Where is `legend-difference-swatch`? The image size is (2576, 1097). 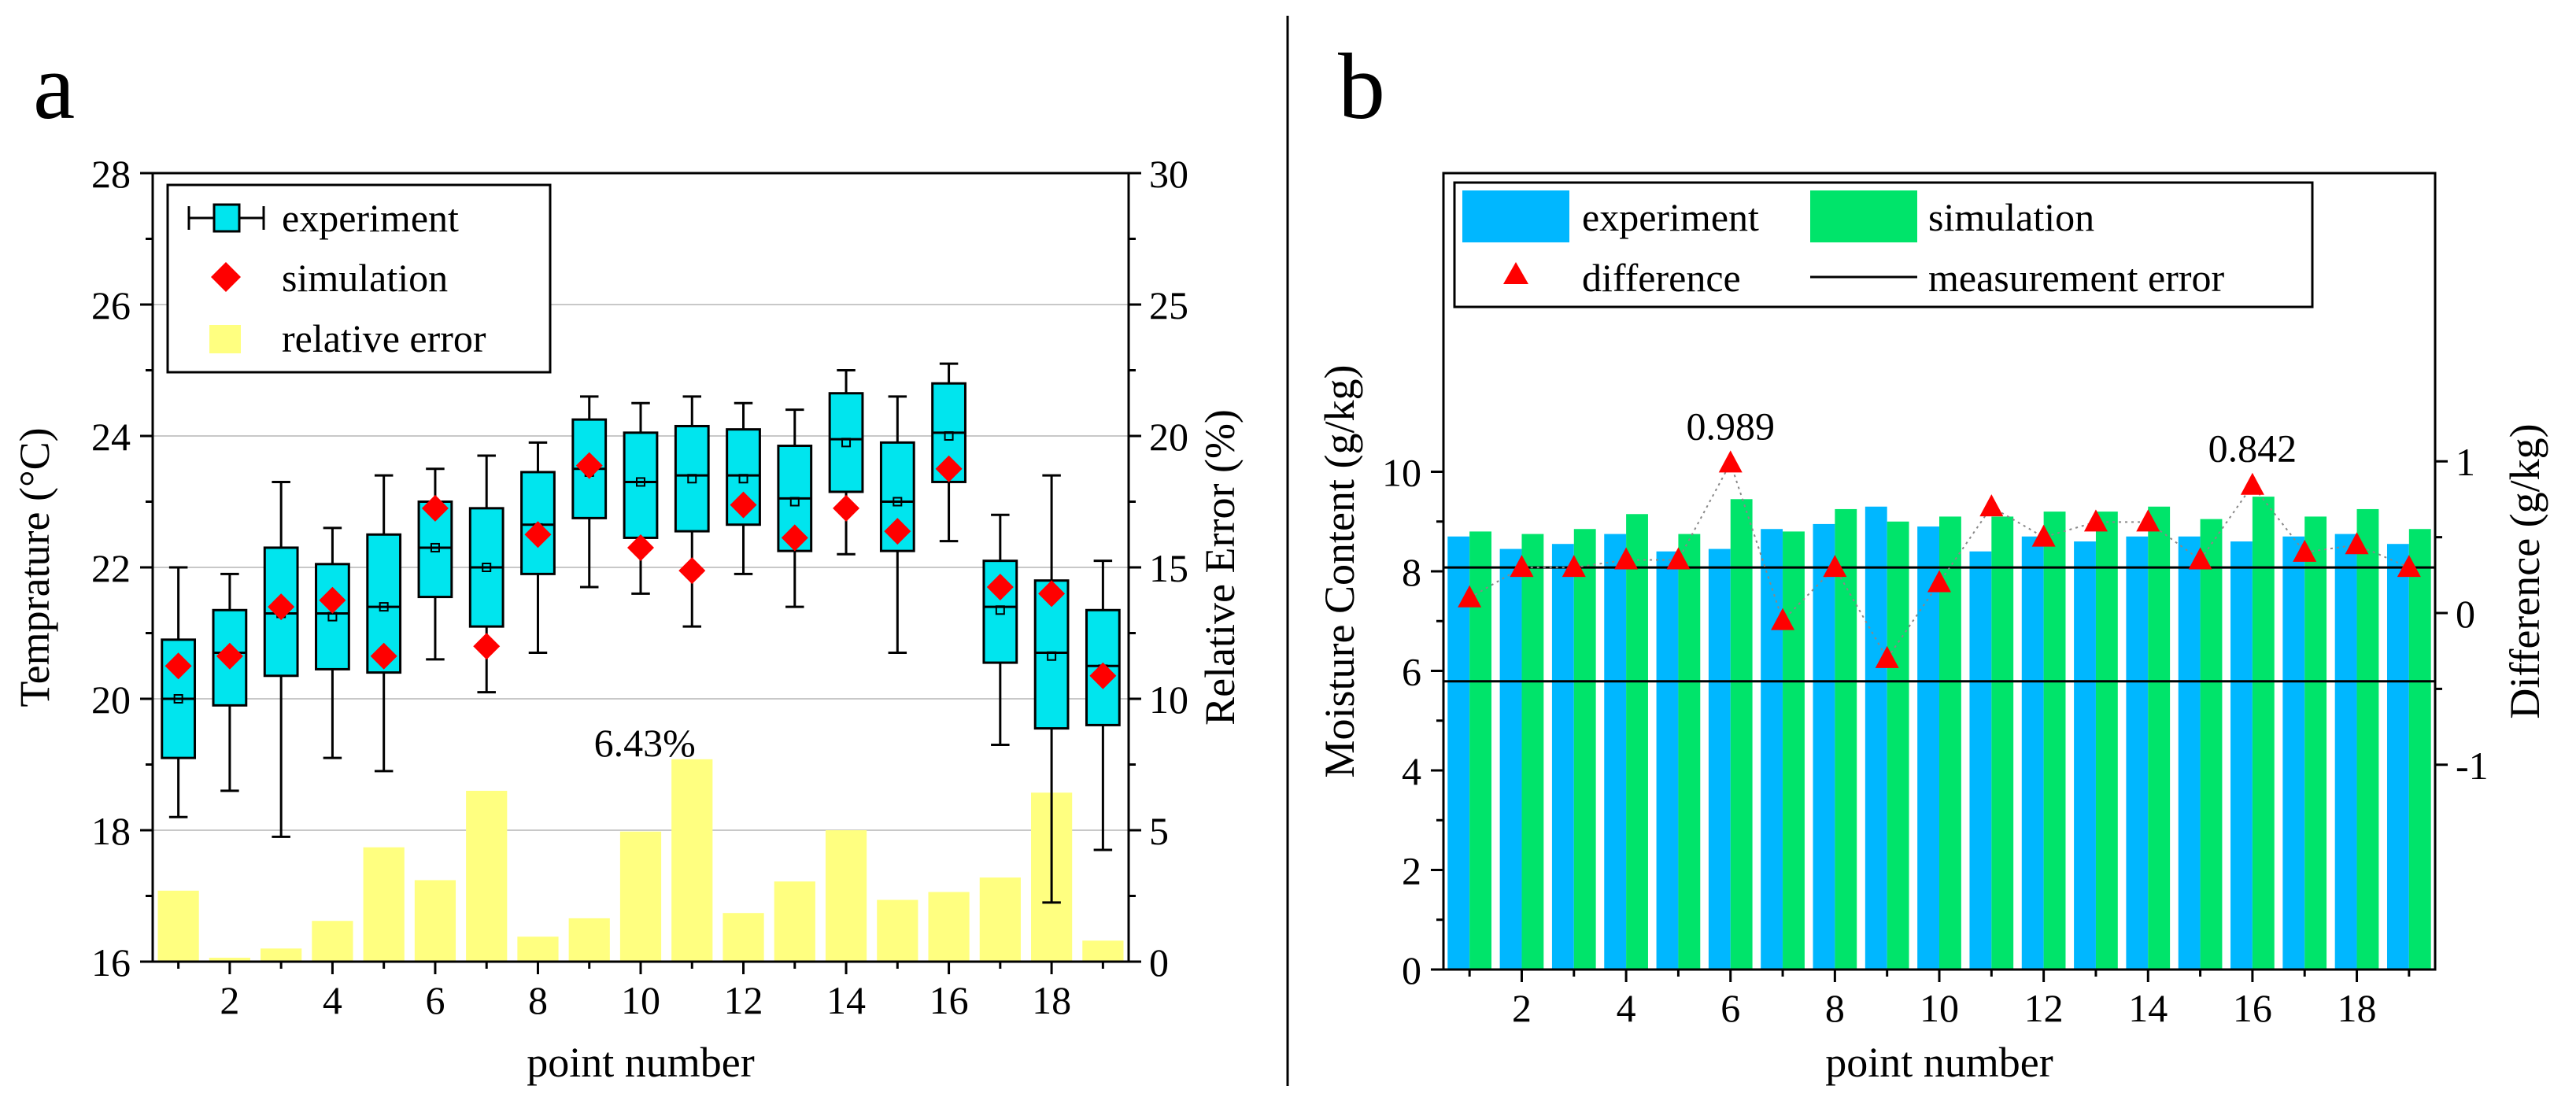 legend-difference-swatch is located at coordinates (1515, 273).